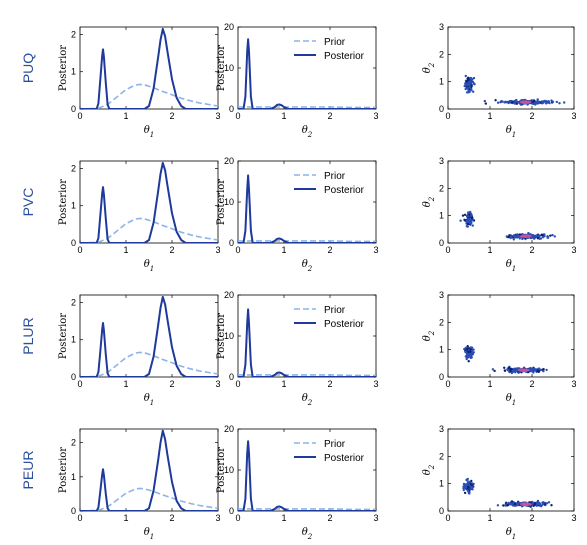 This screenshot has width=587, height=545. Describe the element at coordinates (329, 49) in the screenshot. I see `legend: Prior Posterior` at that location.